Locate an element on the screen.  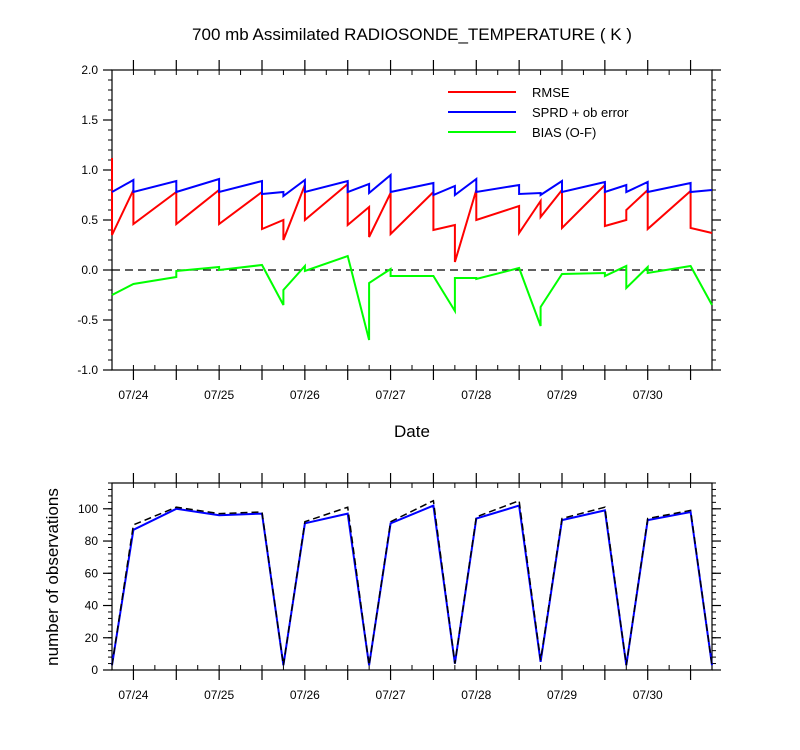
bottom-x-tick-label: 07/27 is located at coordinates (391, 695).